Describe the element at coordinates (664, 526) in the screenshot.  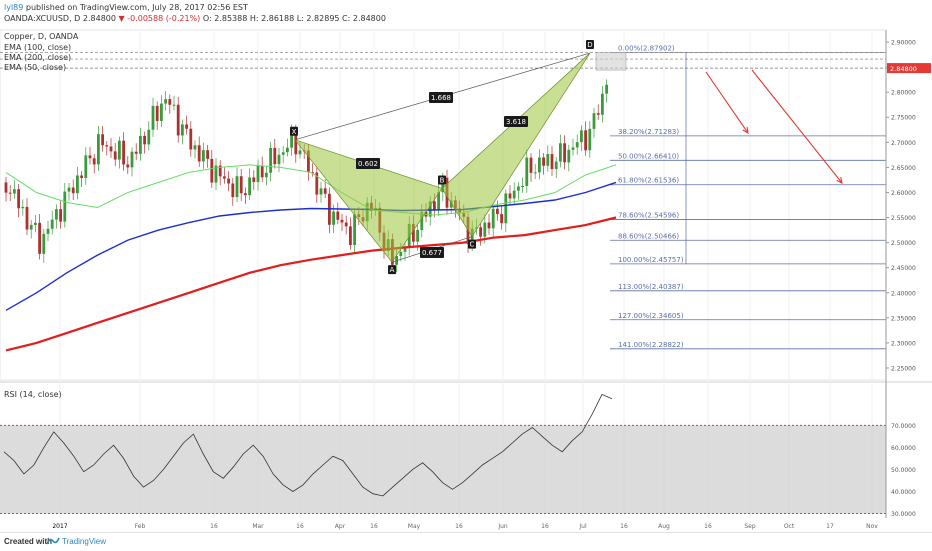
I see `date-tick-label: Aug` at that location.